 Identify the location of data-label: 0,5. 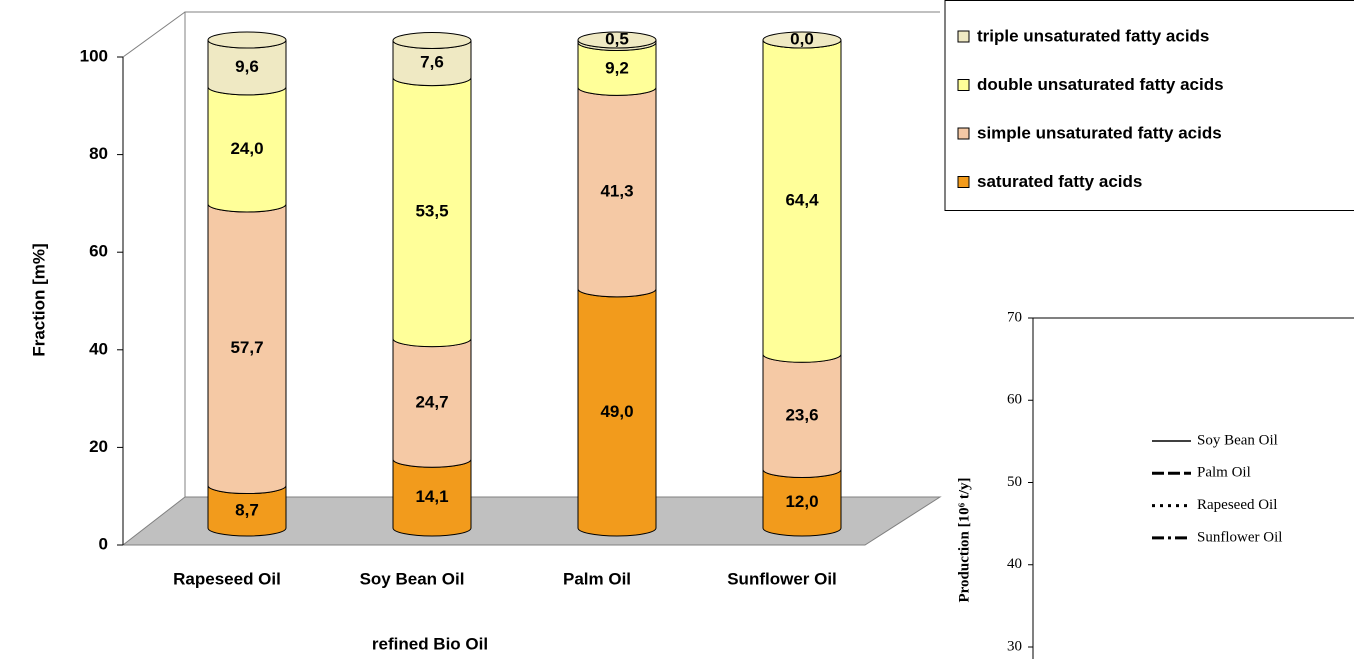
(617, 38).